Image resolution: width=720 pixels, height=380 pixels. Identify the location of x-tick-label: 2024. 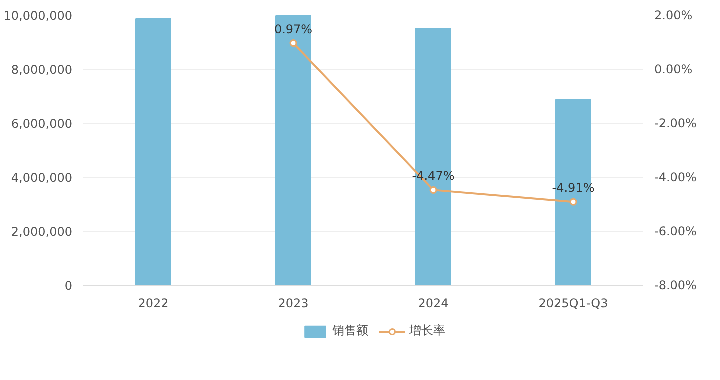
(433, 303).